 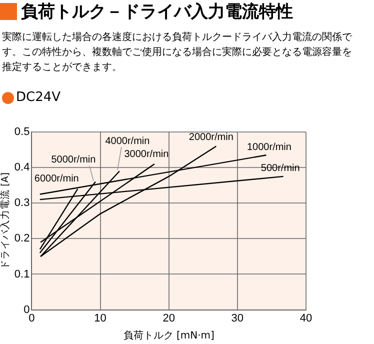 What do you see at coordinates (6, 221) in the screenshot?
I see `y-axis-title: ドライバ入力電流 [A]` at bounding box center [6, 221].